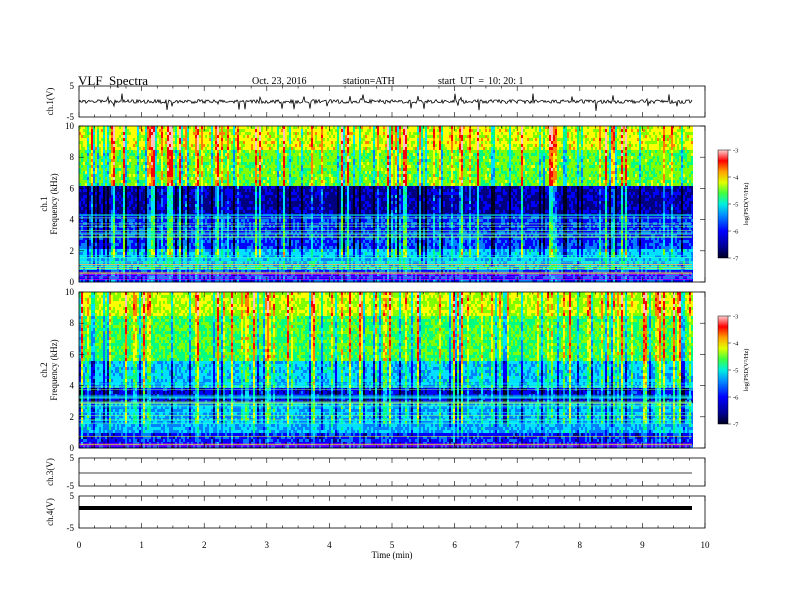 The width and height of the screenshot is (792, 612). What do you see at coordinates (72, 448) in the screenshot?
I see `s2-ytick: 0` at bounding box center [72, 448].